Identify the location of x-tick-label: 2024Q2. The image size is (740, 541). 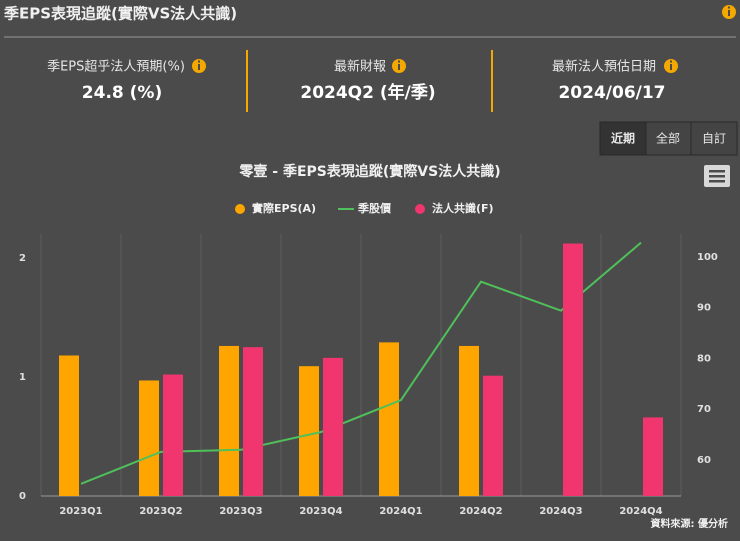
(480, 511).